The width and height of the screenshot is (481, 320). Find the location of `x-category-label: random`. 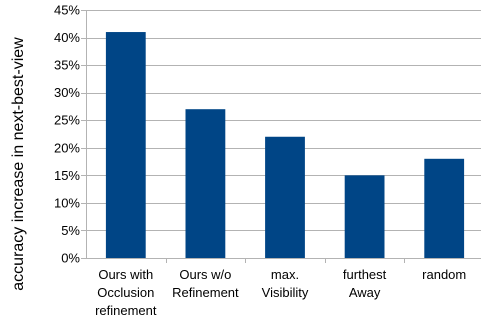

x-category-label: random is located at coordinates (444, 274).